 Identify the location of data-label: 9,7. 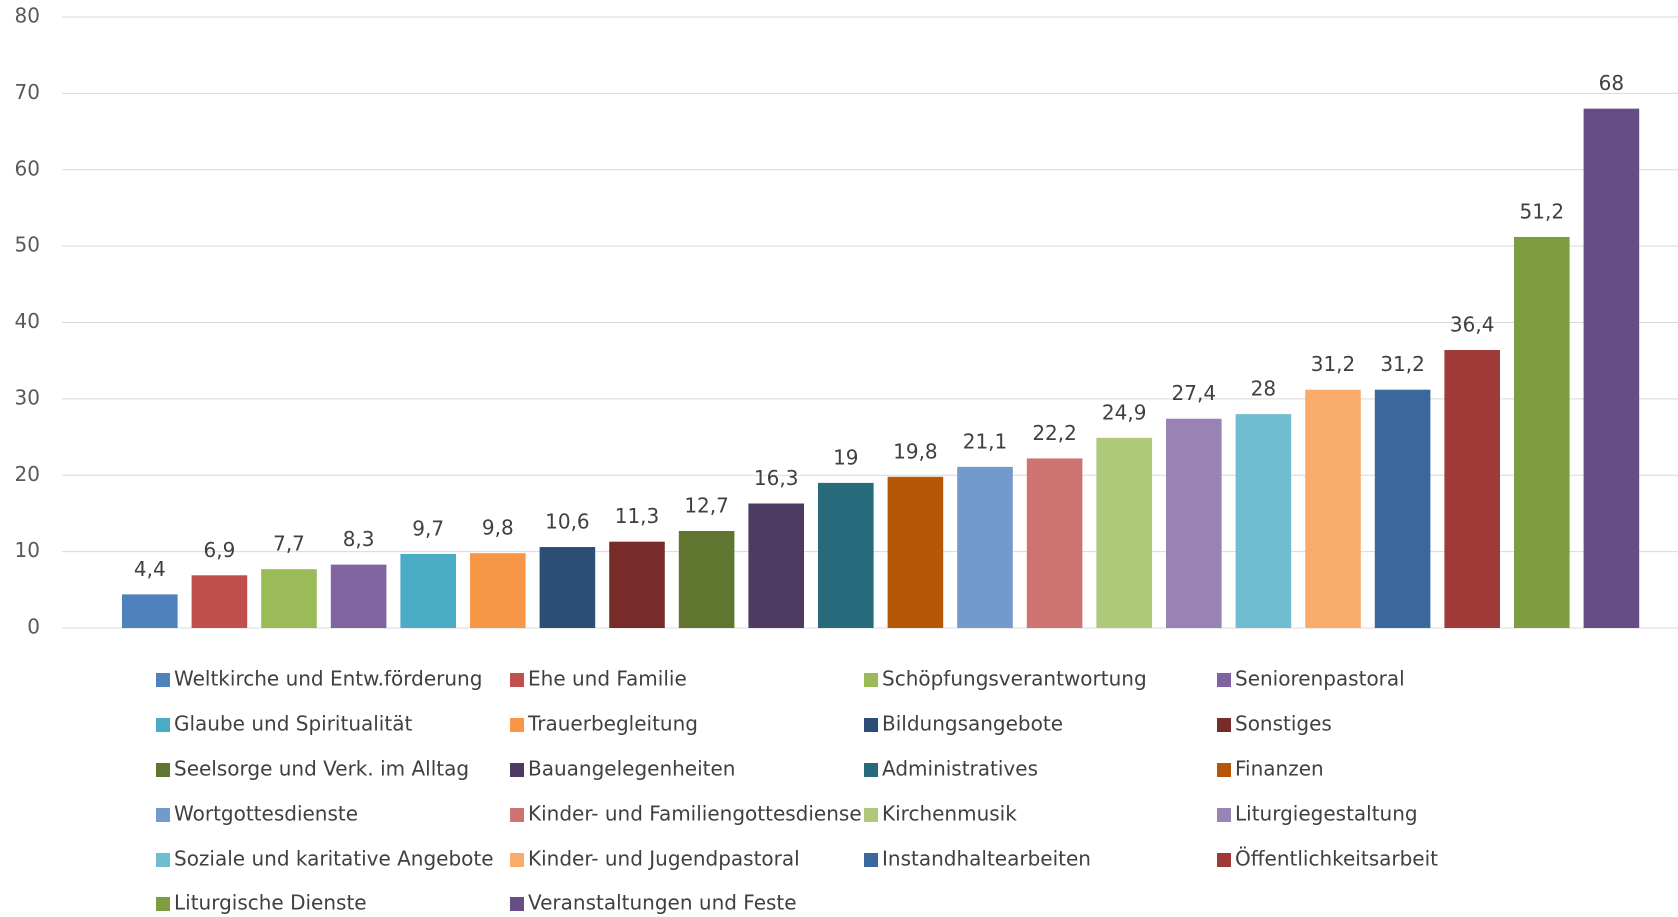
(428, 528).